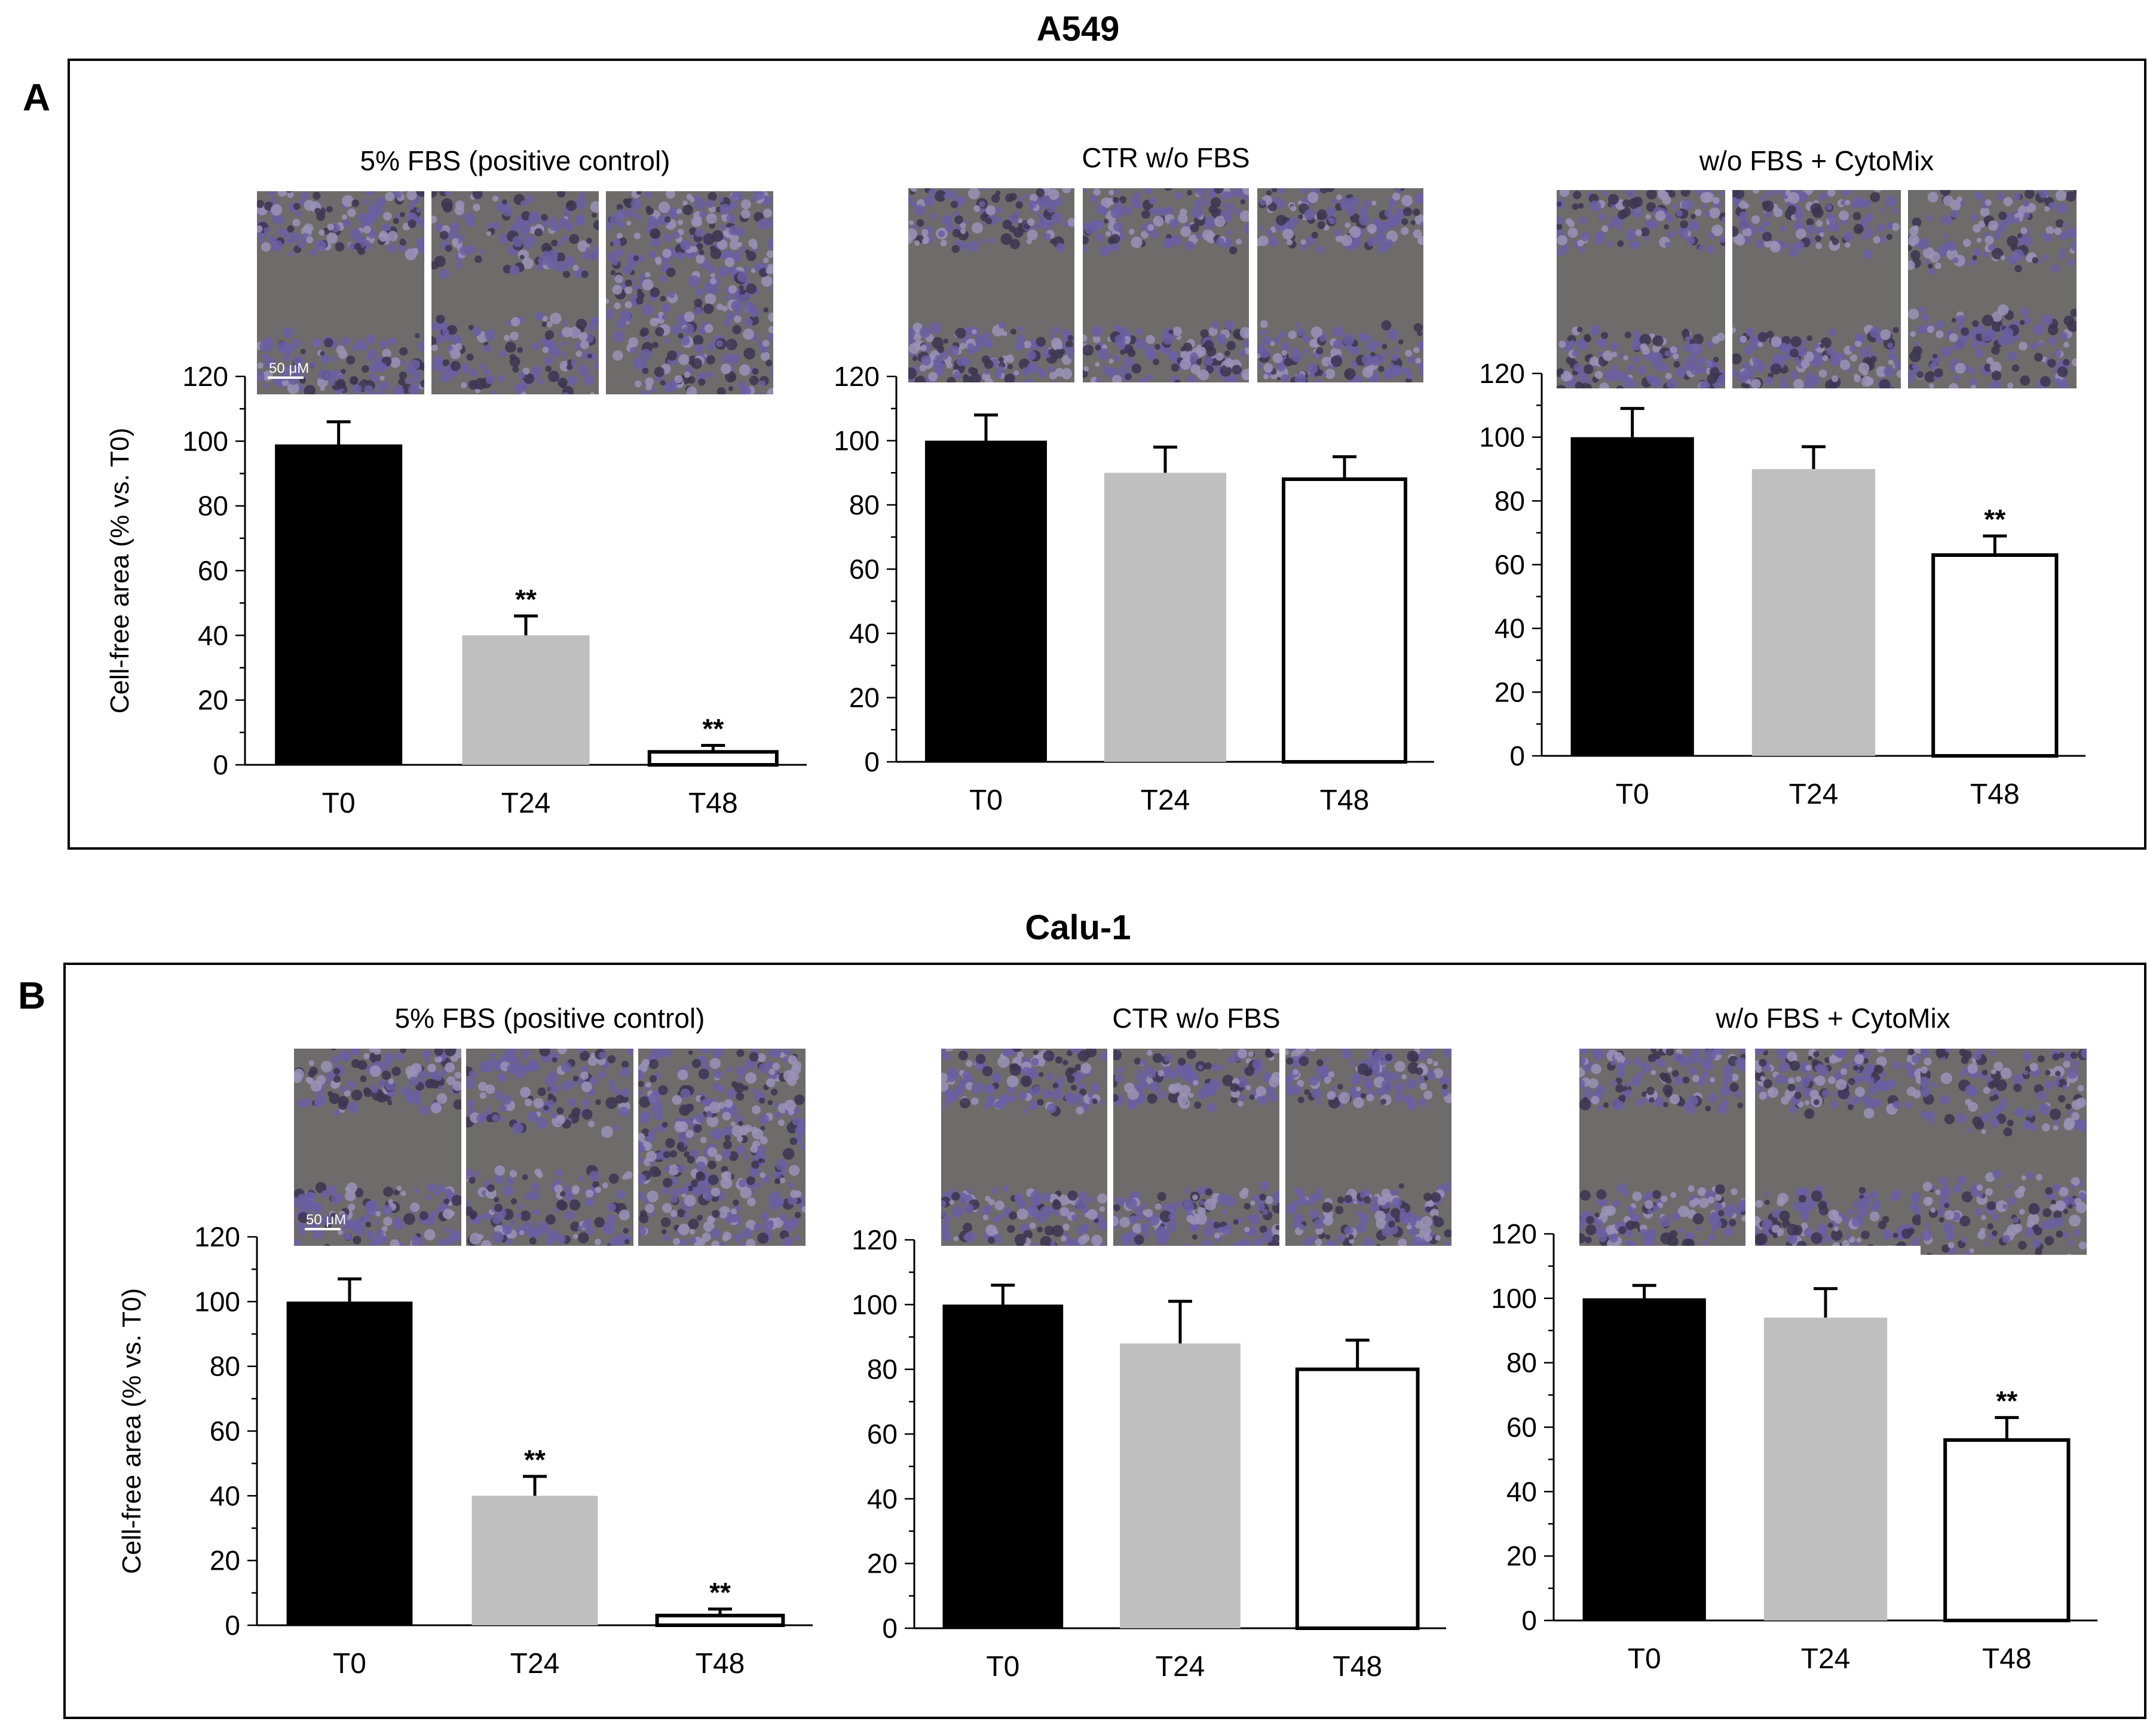 The height and width of the screenshot is (1734, 2156). What do you see at coordinates (1816, 160) in the screenshot?
I see `condition-label: w/o FBS + CytoMix` at bounding box center [1816, 160].